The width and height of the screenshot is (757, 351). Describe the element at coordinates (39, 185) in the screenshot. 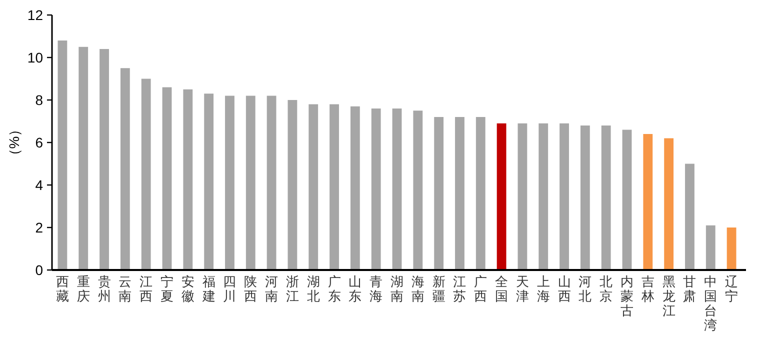

I see `y-tick-label: 4` at that location.